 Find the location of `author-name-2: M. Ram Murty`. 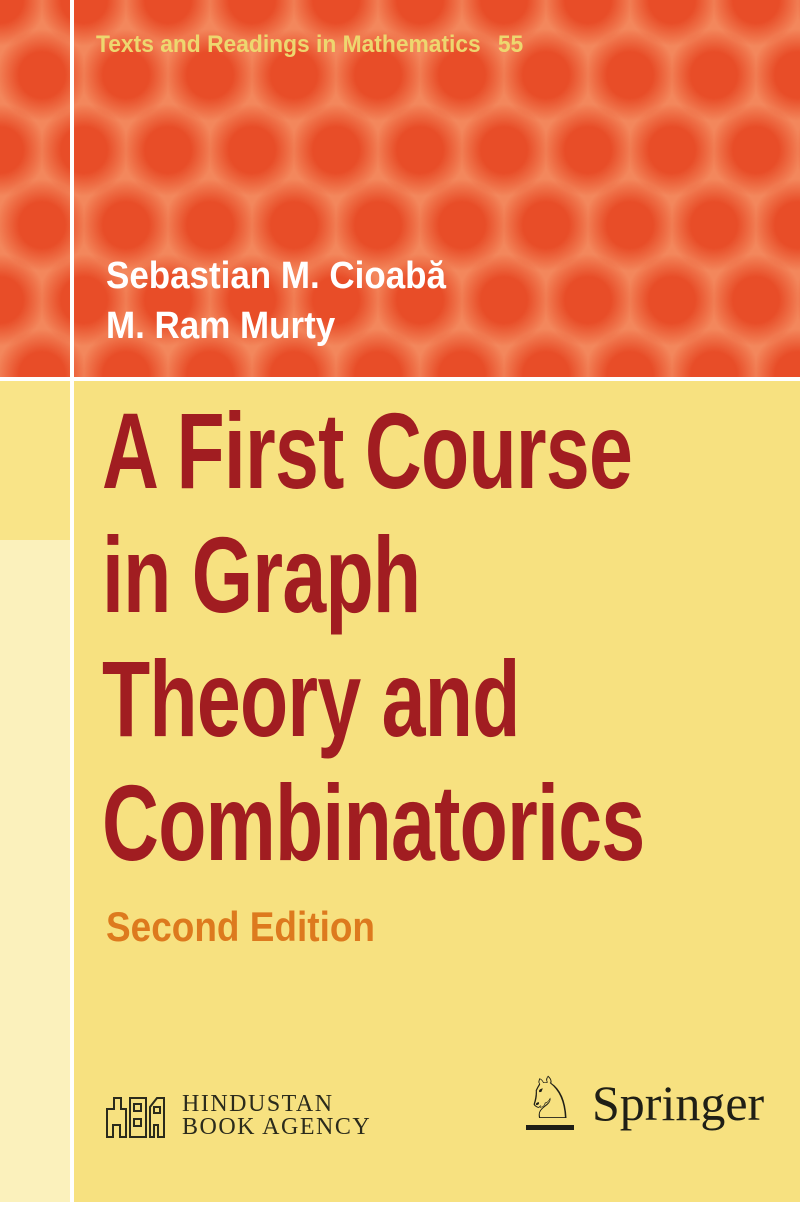

author-name-2: M. Ram Murty is located at coordinates (221, 326).